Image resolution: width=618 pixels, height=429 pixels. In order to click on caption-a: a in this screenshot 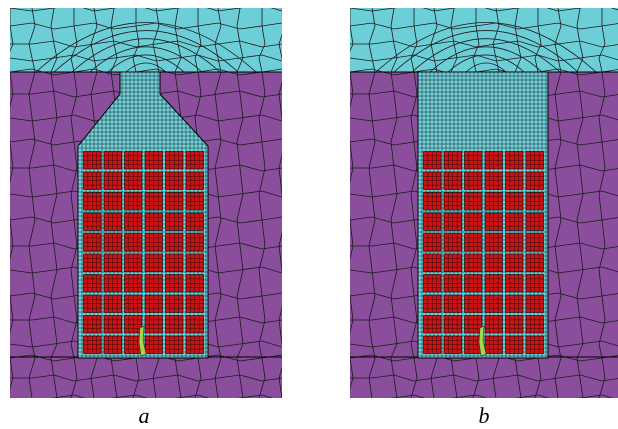, I will do `click(144, 415)`.